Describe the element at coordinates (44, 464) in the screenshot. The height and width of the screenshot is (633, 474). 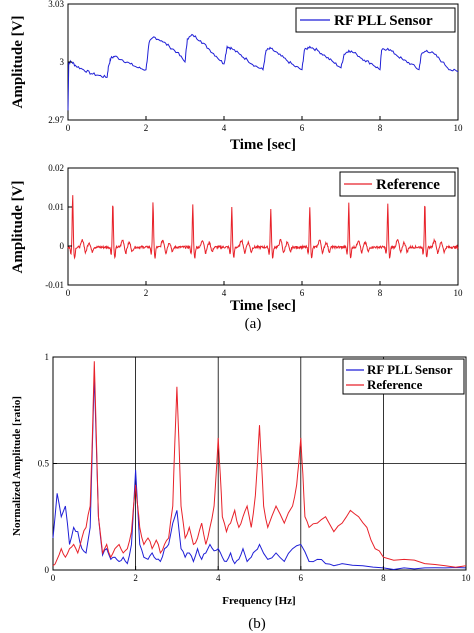
I see `y-tick-label: 0.5` at that location.